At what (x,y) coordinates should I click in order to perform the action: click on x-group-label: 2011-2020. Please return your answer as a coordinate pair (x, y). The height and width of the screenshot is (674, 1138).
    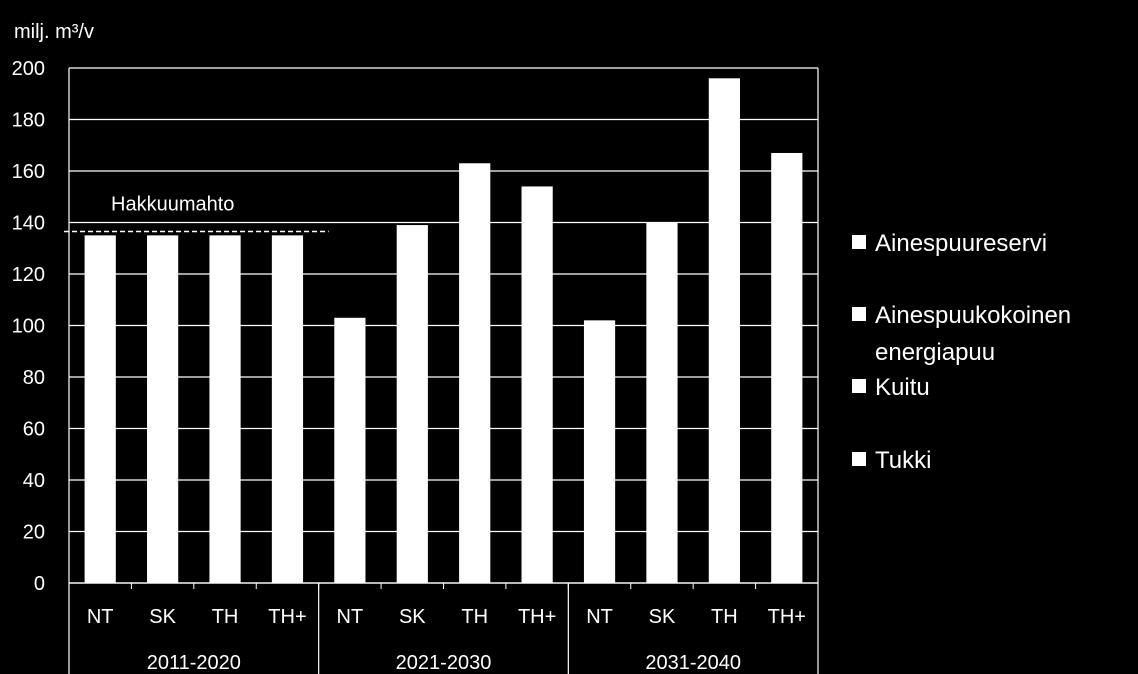
    Looking at the image, I should click on (194, 663).